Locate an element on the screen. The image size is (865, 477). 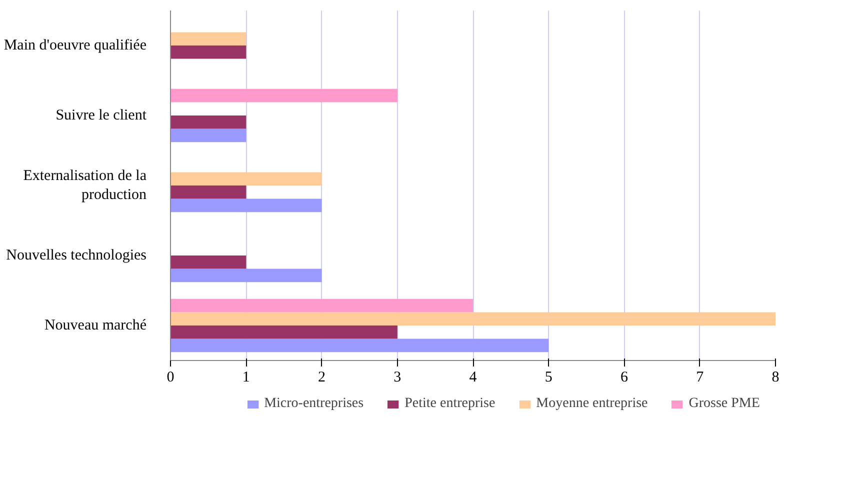
x-tick-label: 2 is located at coordinates (322, 378).